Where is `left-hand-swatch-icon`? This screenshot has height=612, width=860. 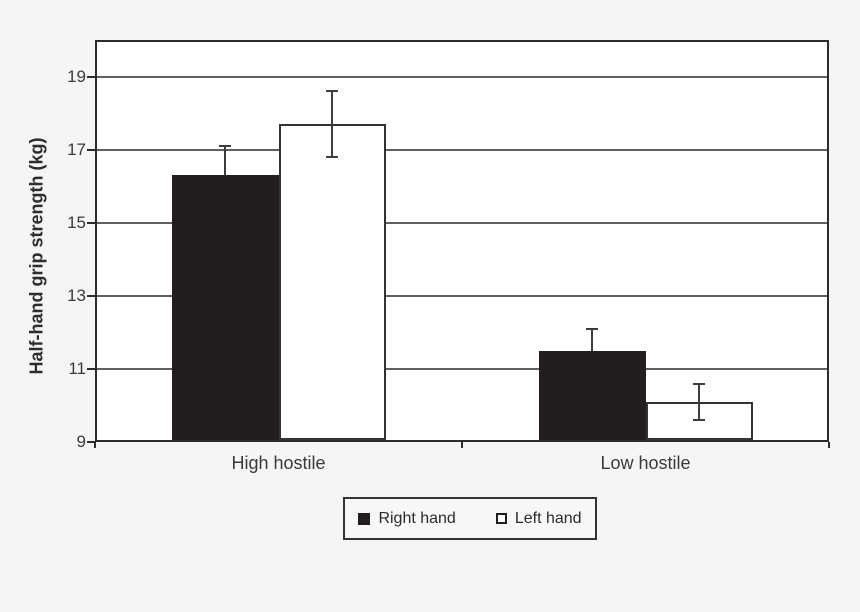 left-hand-swatch-icon is located at coordinates (501, 518).